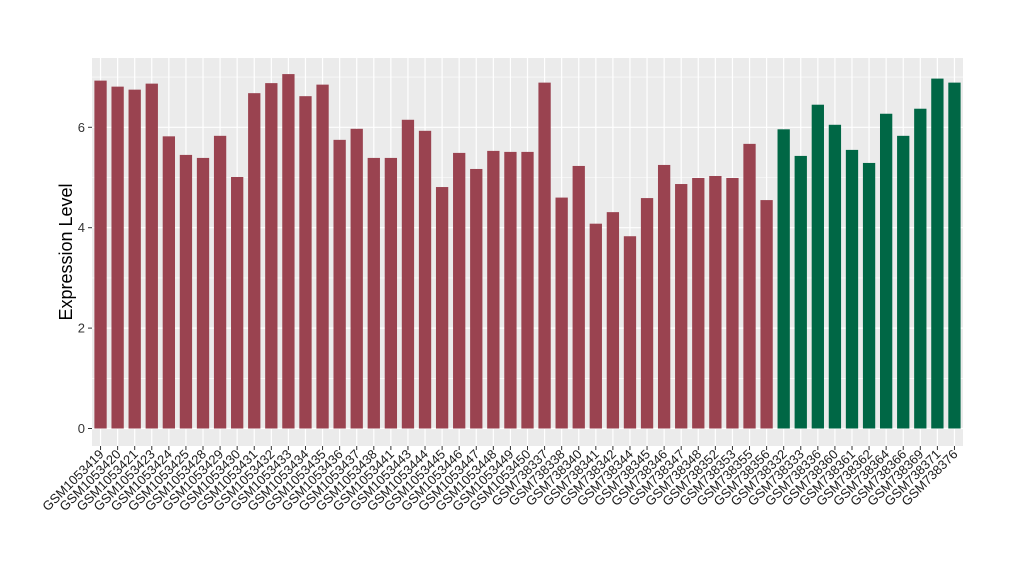 The height and width of the screenshot is (580, 1020). Describe the element at coordinates (510, 290) in the screenshot. I see `bar-GSM1053449` at that location.